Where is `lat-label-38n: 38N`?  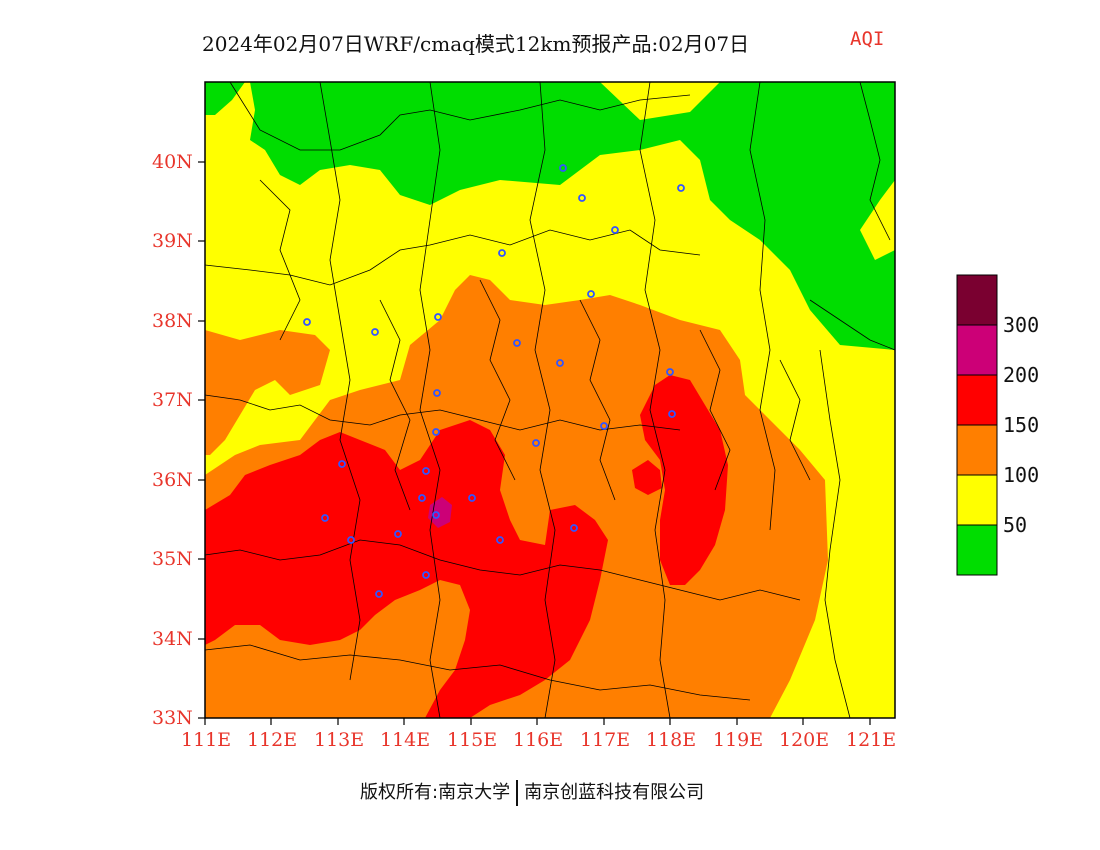 lat-label-38n: 38N is located at coordinates (172, 321).